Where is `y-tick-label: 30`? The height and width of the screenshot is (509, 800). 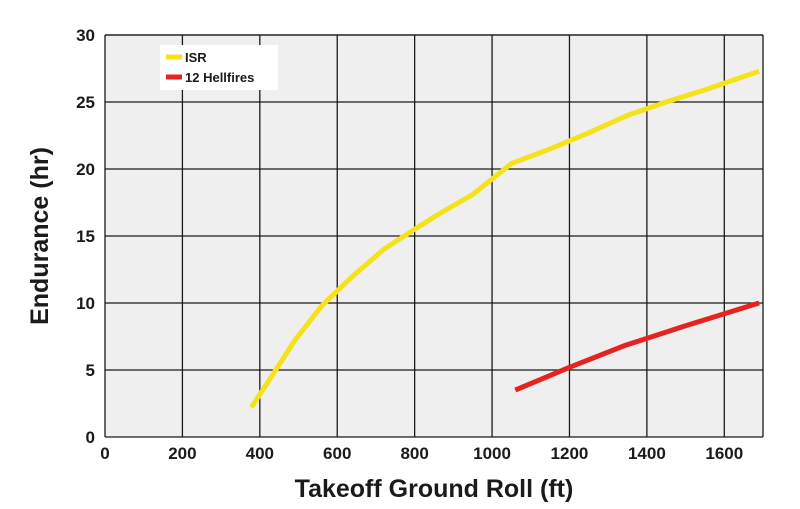
y-tick-label: 30 is located at coordinates (85, 35).